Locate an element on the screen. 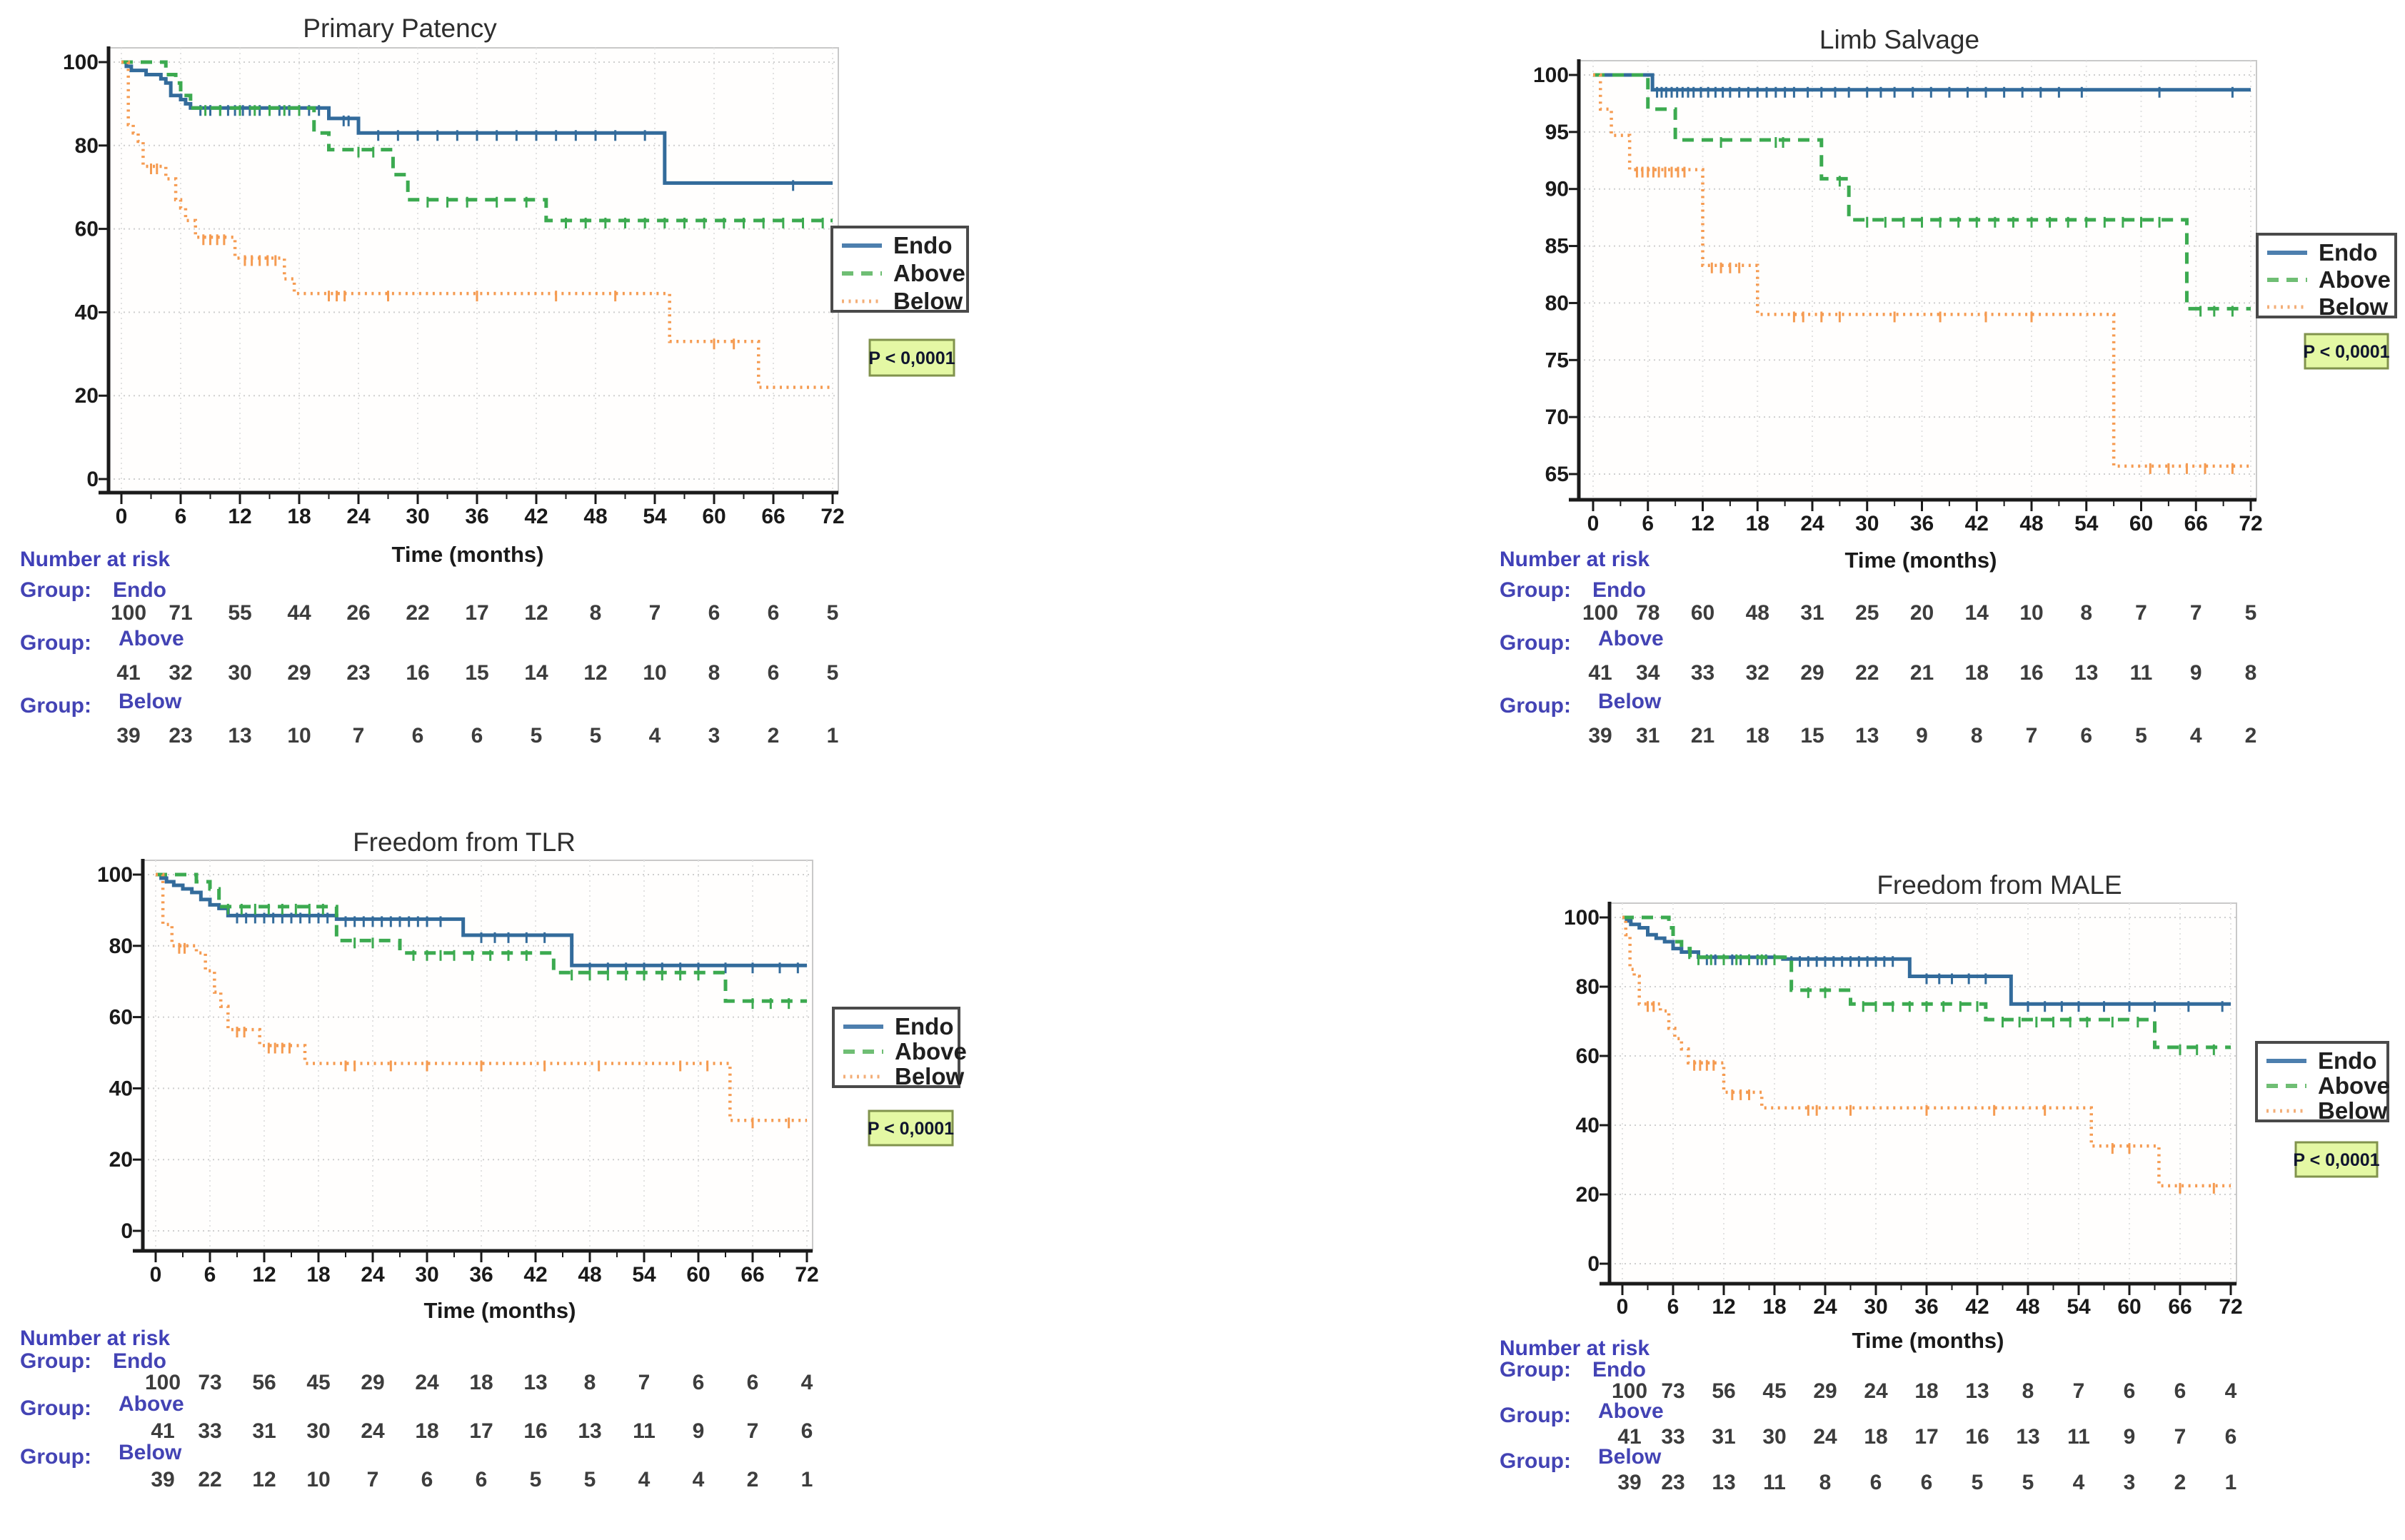 This screenshot has width=2405, height=1540. p-value-label: P < 0,0001 is located at coordinates (911, 358).